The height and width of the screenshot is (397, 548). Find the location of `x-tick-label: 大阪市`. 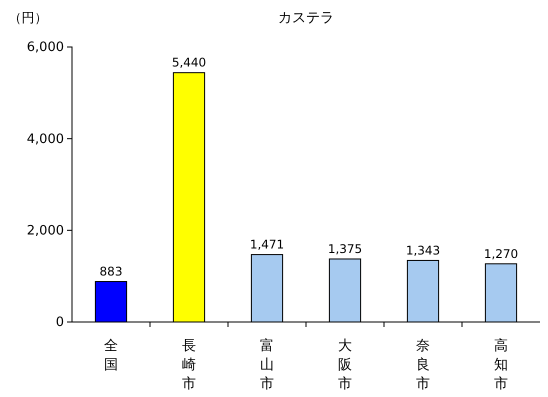

x-tick-label: 大阪市 is located at coordinates (345, 365).